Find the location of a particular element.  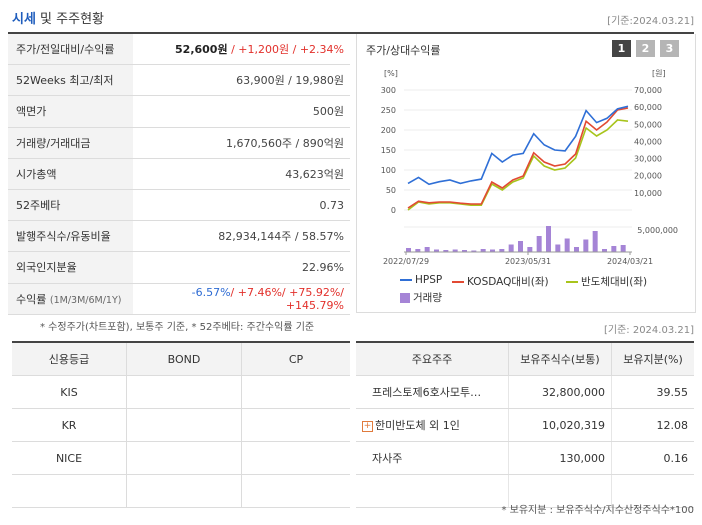

market-value: 22.96% is located at coordinates (241, 267).